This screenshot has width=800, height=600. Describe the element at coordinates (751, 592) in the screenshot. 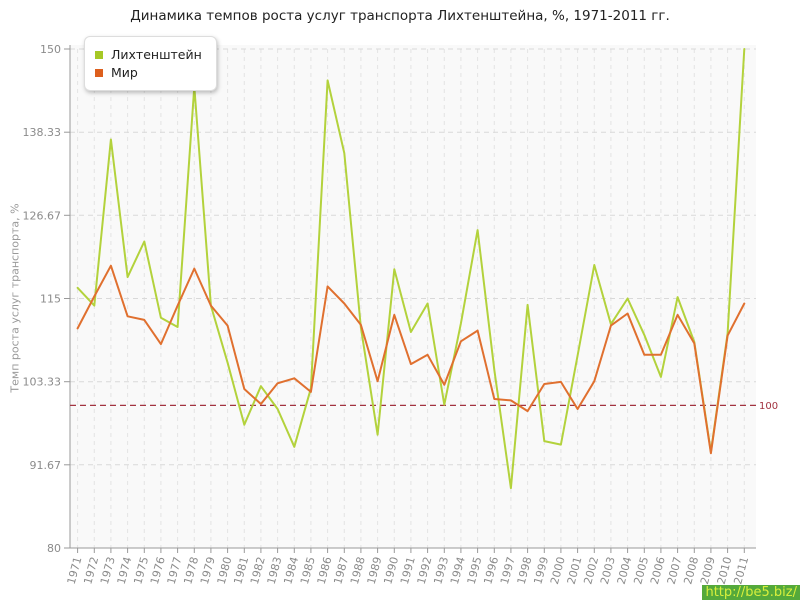

I see `watermark-link: http://be5.biz/` at that location.